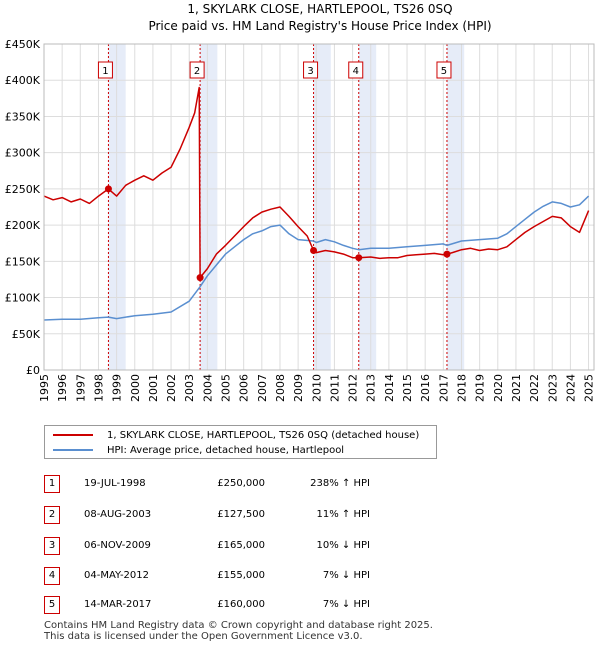 The image size is (600, 650). Describe the element at coordinates (371, 388) in the screenshot. I see `x-tick-label: 2013` at that location.